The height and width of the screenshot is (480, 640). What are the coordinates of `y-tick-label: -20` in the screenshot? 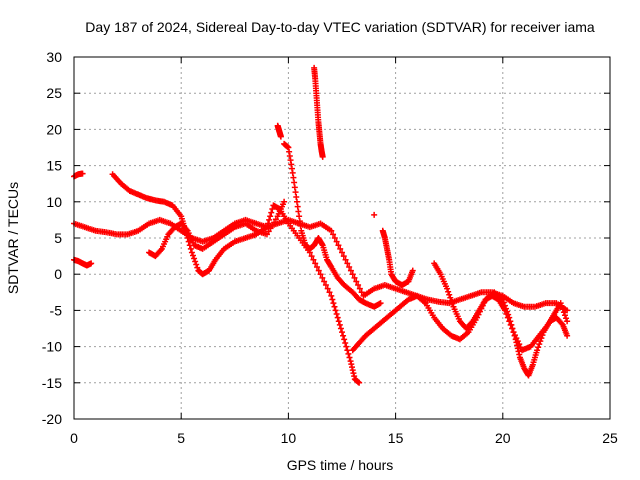 It's located at (52, 419).